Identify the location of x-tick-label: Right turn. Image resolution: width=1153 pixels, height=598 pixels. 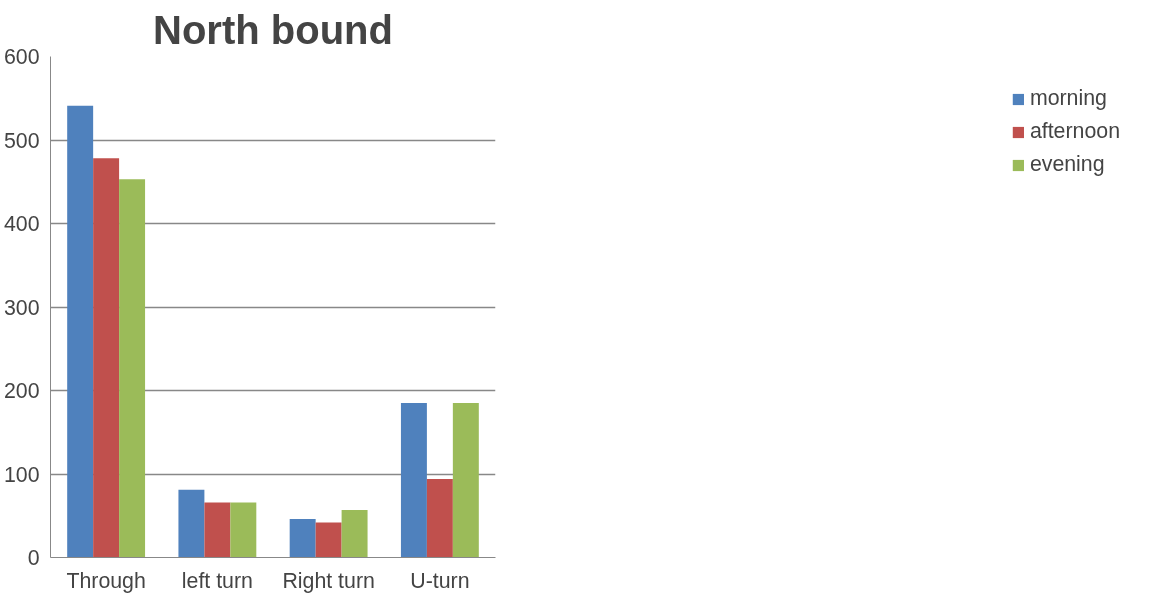
(328, 580).